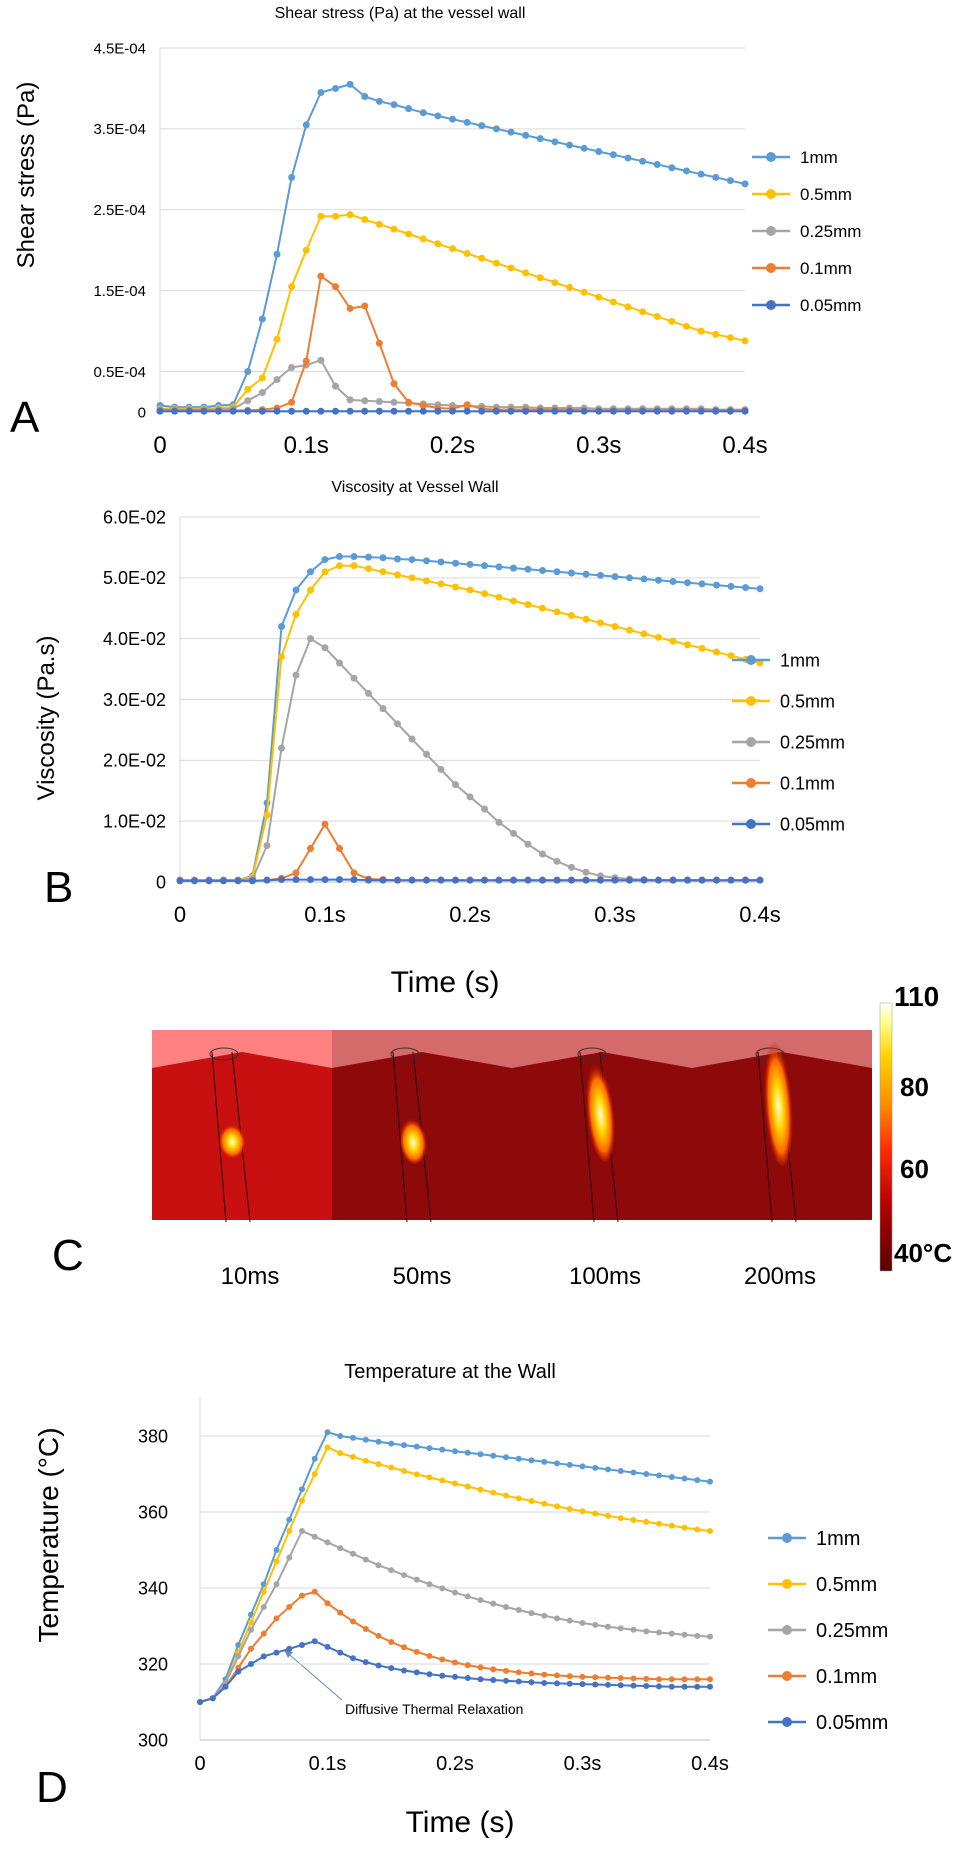  I want to click on y-tick-label: 4.5E-04, so click(119, 48).